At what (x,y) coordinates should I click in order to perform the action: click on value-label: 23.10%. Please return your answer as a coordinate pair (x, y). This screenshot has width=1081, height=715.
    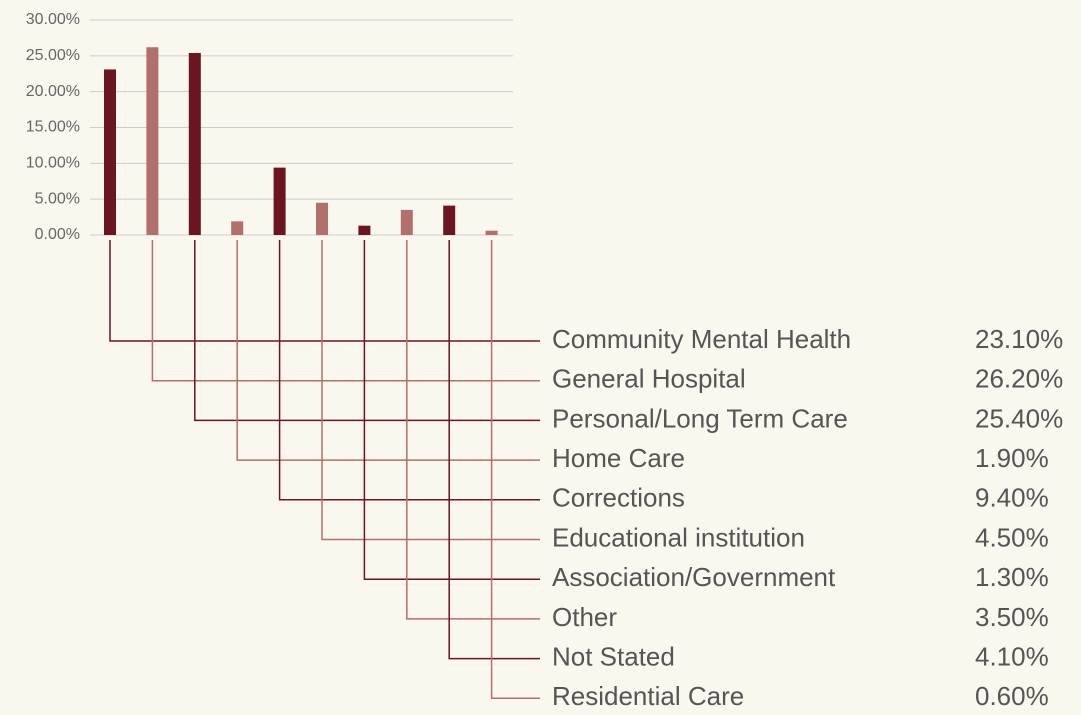
    Looking at the image, I should click on (1019, 339).